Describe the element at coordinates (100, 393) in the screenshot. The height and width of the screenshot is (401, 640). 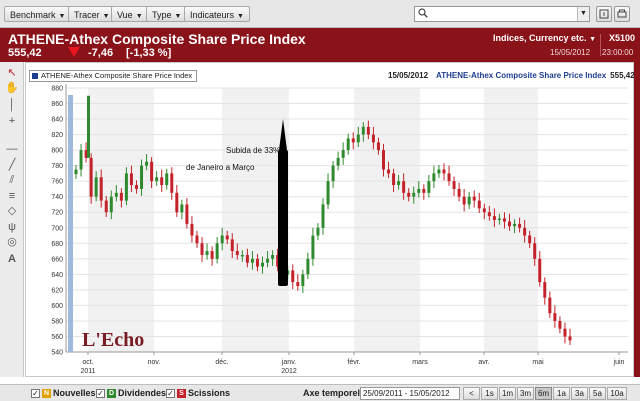
I see `dividendes-checkbox: ✓` at that location.